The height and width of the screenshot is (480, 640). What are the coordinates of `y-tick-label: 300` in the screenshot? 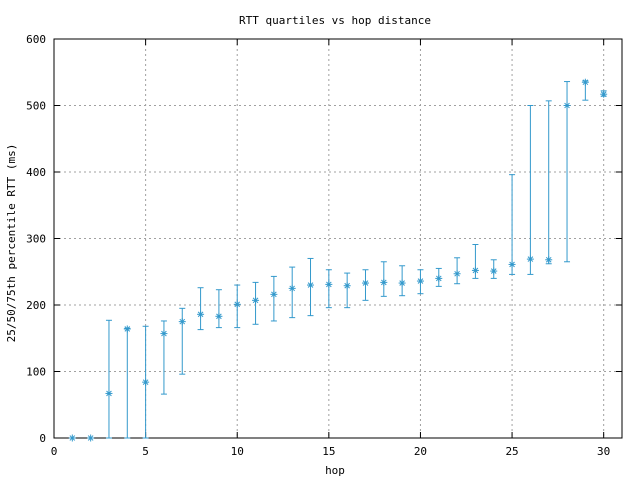 It's located at (36, 239).